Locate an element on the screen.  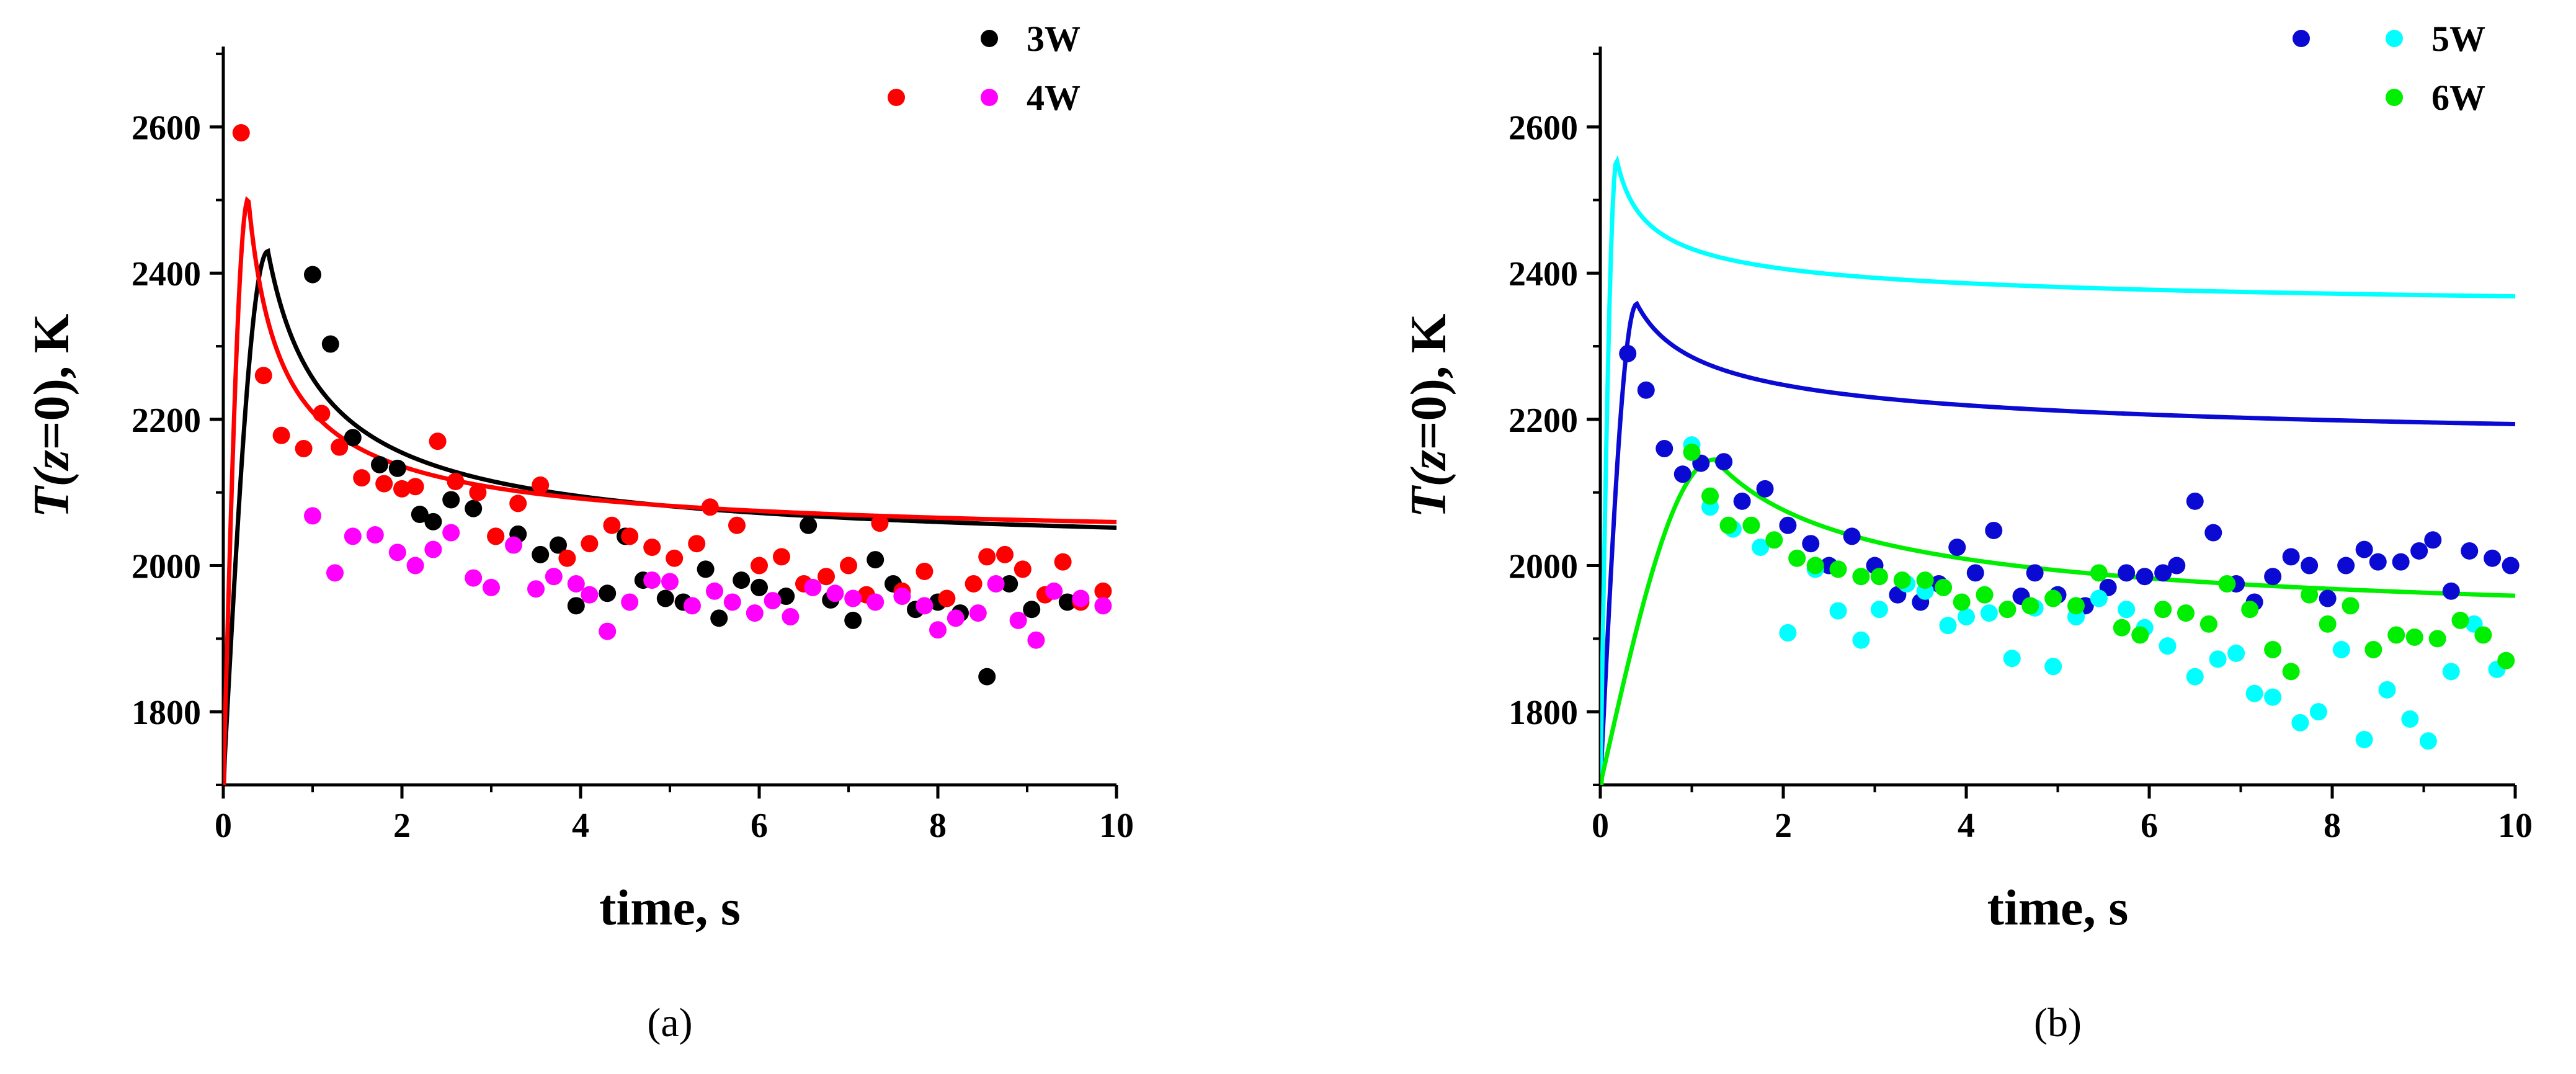
y-tick-label: 2200 is located at coordinates (166, 421).